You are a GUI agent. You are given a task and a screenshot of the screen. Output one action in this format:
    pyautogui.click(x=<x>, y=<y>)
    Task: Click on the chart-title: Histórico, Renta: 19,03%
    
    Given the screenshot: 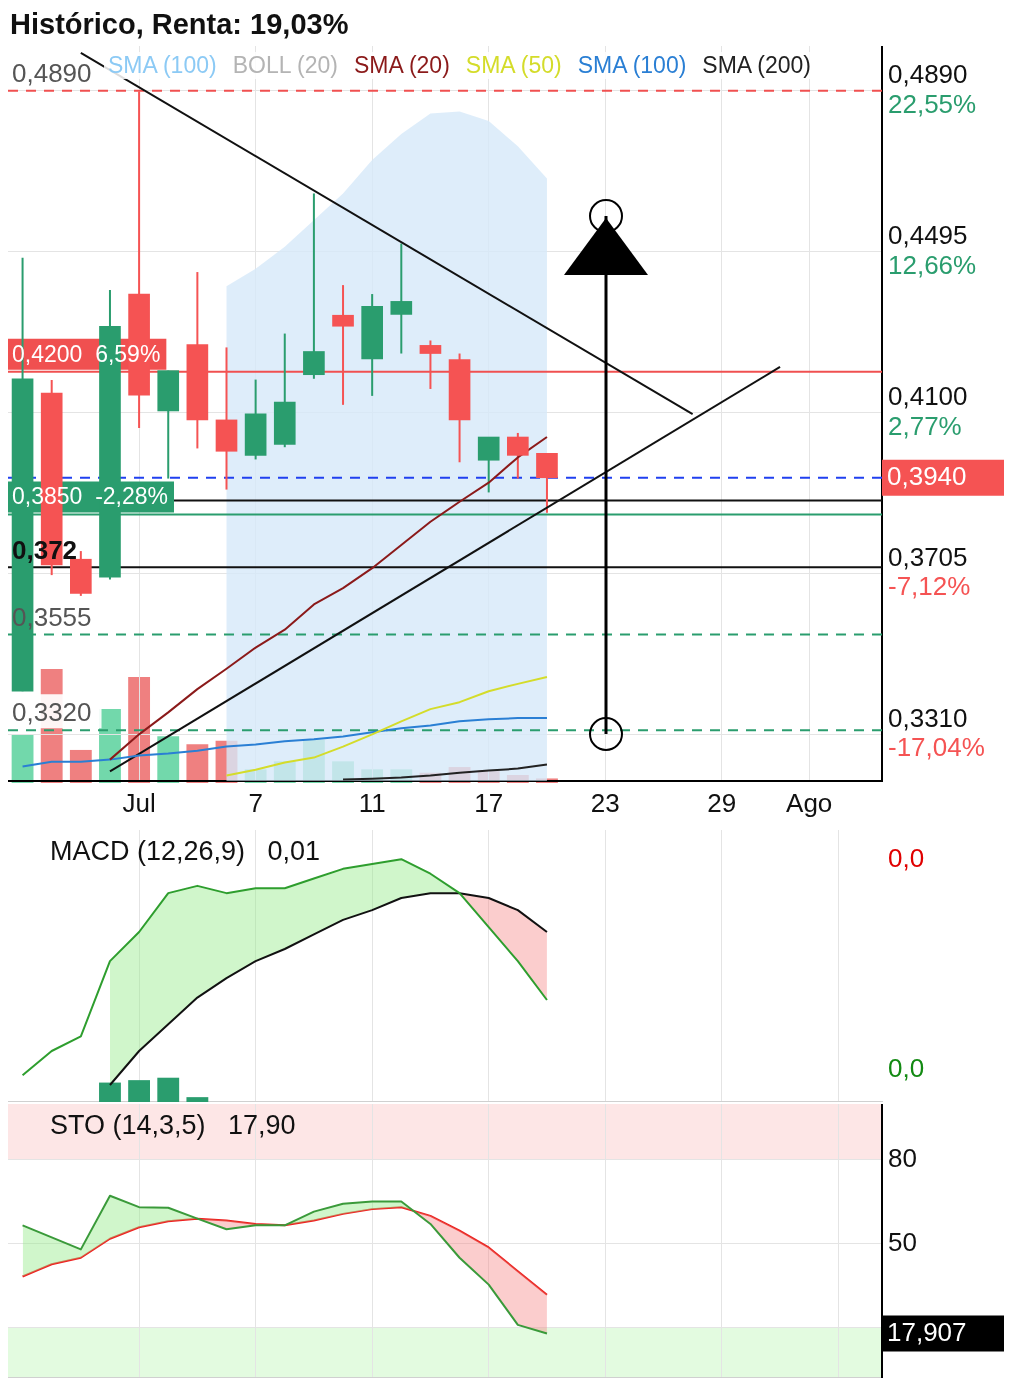 What is the action you would take?
    pyautogui.click(x=179, y=24)
    